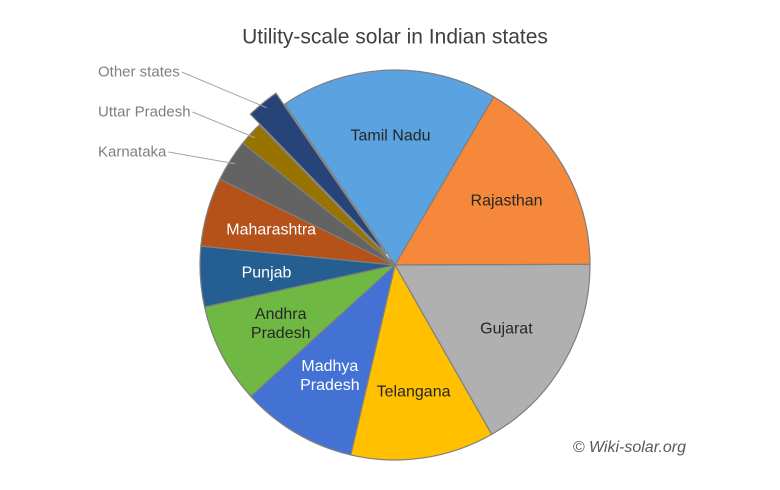  What do you see at coordinates (144, 112) in the screenshot?
I see `outside-label: Uttar Pradesh` at bounding box center [144, 112].